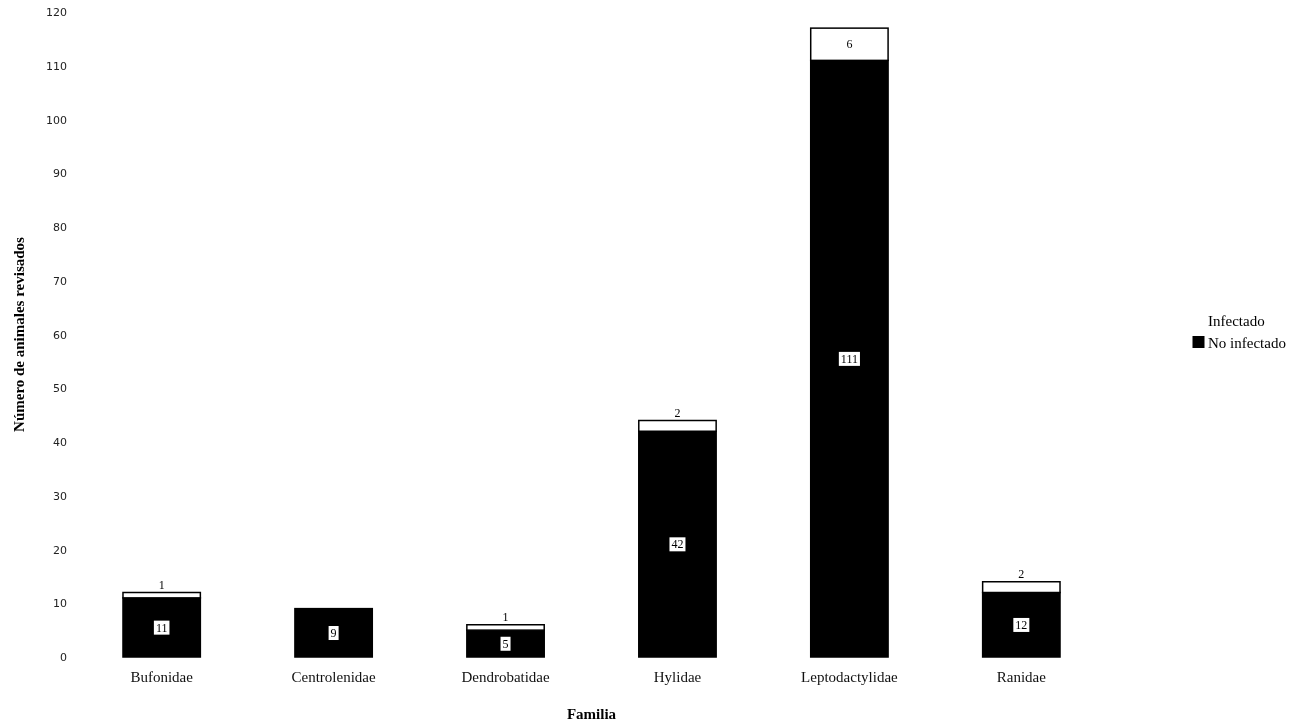 Image resolution: width=1313 pixels, height=725 pixels. I want to click on y-tick-label: 100, so click(56, 120).